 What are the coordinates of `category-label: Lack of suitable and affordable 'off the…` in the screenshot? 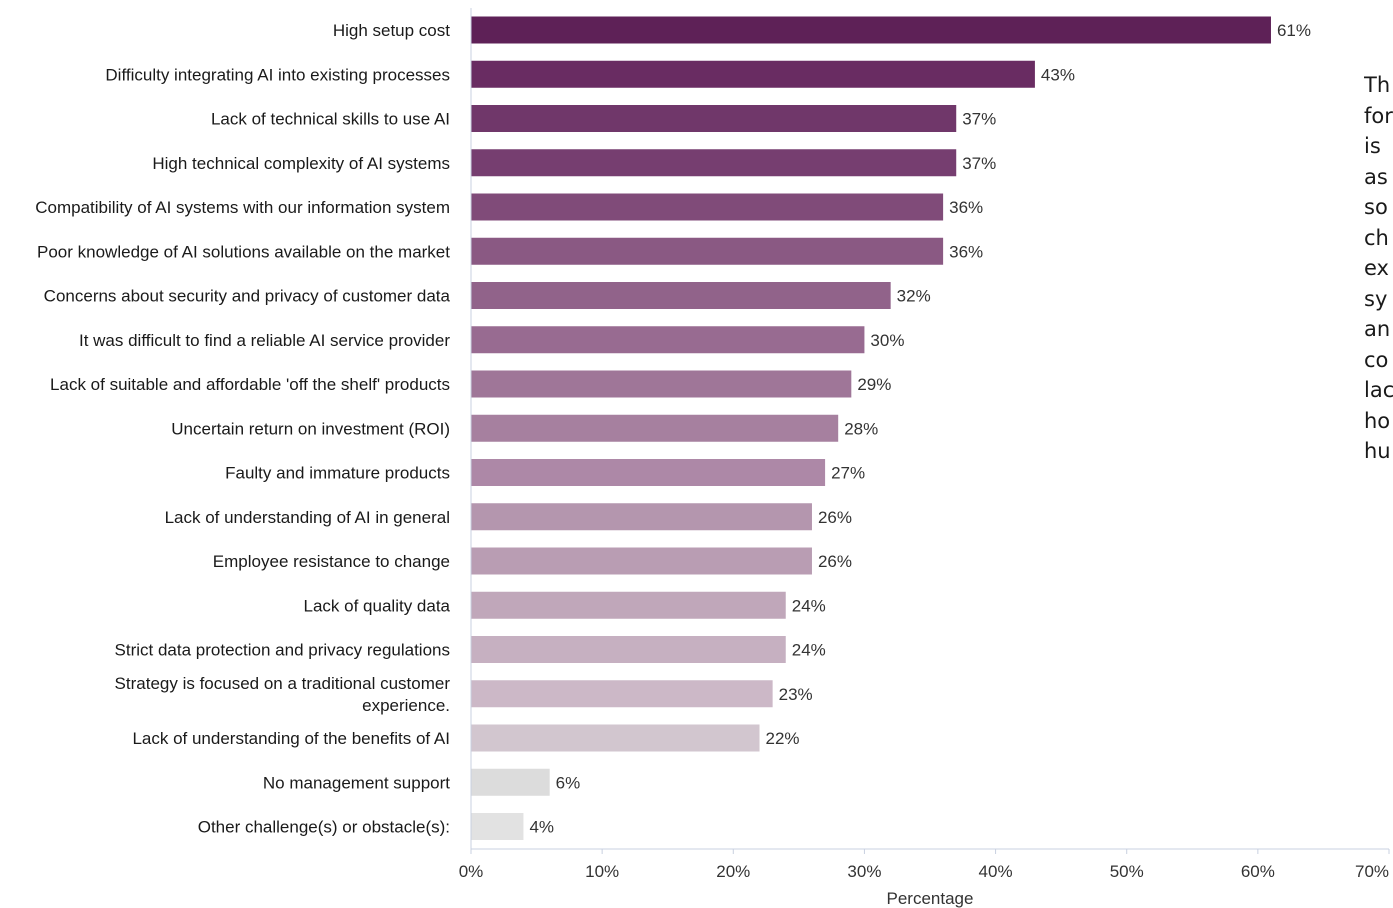 It's located at (250, 384).